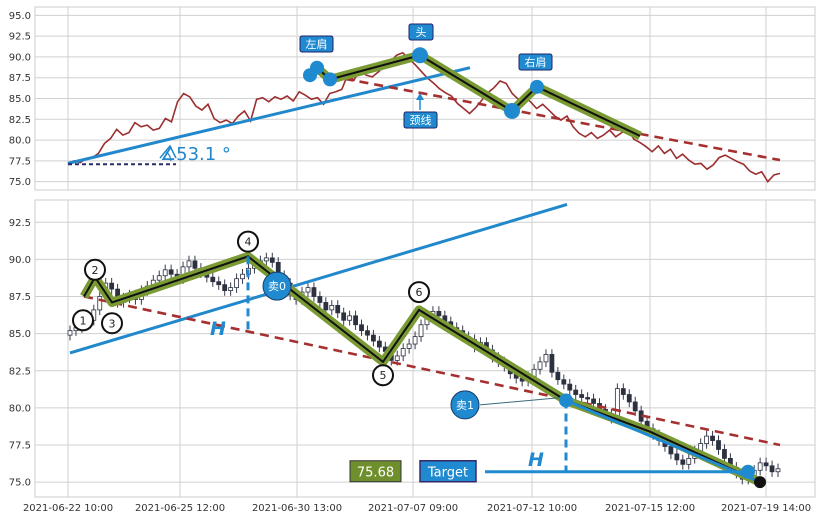 This screenshot has height=520, width=822. I want to click on angle-arc-icon, so click(168, 151).